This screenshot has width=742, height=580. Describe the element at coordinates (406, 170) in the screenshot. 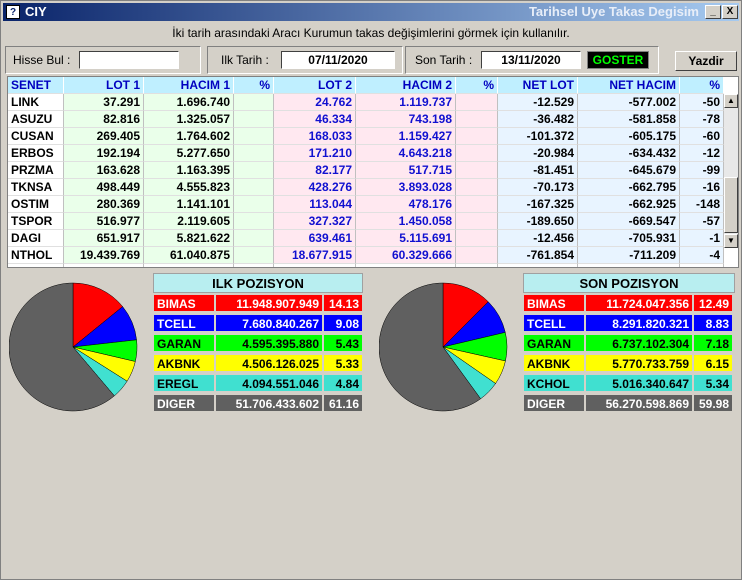

I see `table-cell: 517.715` at that location.